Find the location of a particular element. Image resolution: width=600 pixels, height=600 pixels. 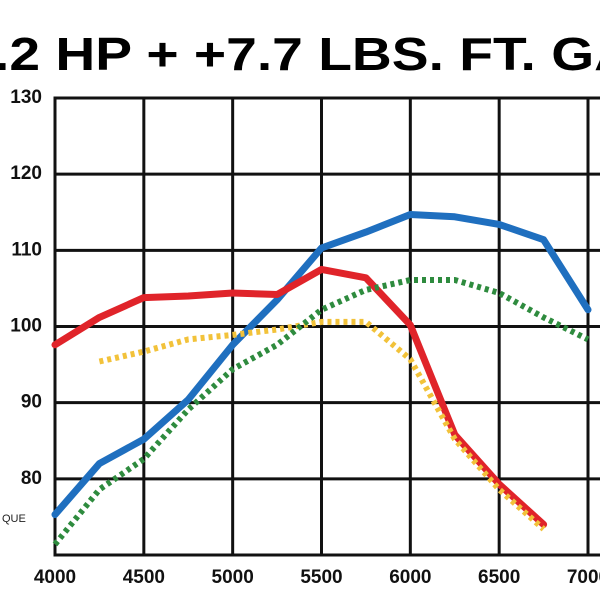

y-tick-label: 90 is located at coordinates (31, 402).